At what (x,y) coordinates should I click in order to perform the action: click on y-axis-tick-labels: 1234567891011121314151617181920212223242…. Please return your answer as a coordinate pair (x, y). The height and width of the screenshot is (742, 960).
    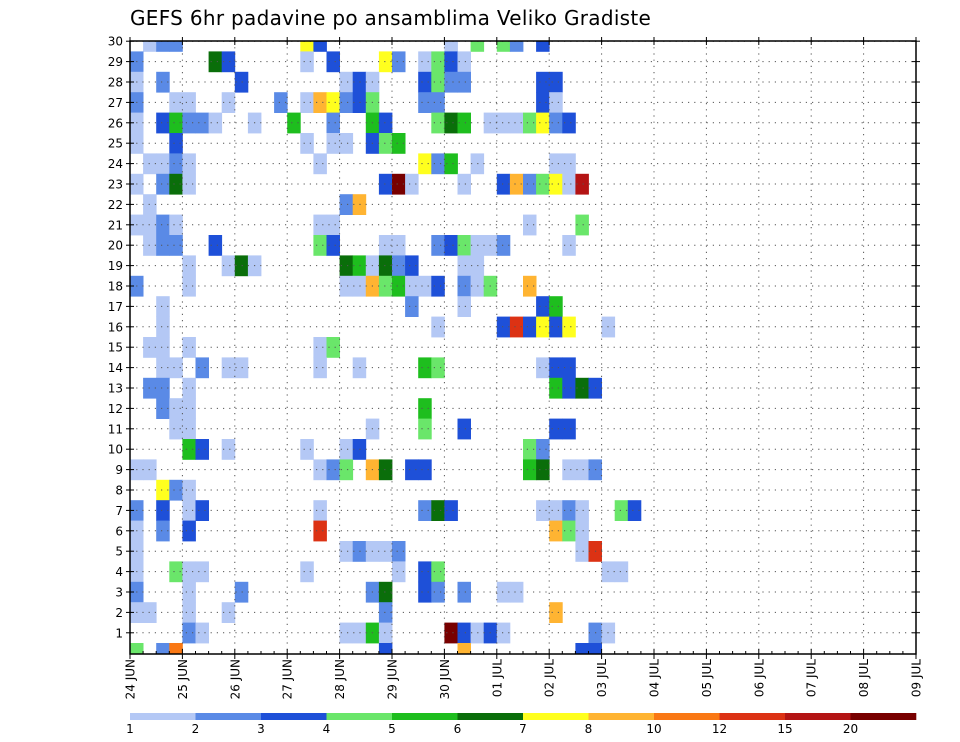
    Looking at the image, I should click on (115, 338).